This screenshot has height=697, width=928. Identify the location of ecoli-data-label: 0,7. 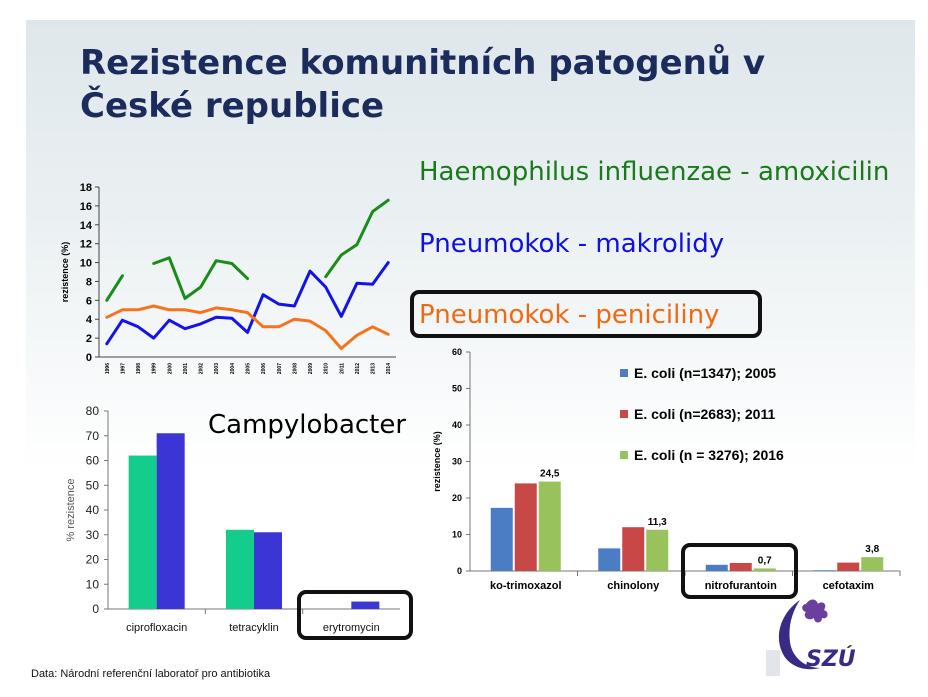
(765, 560).